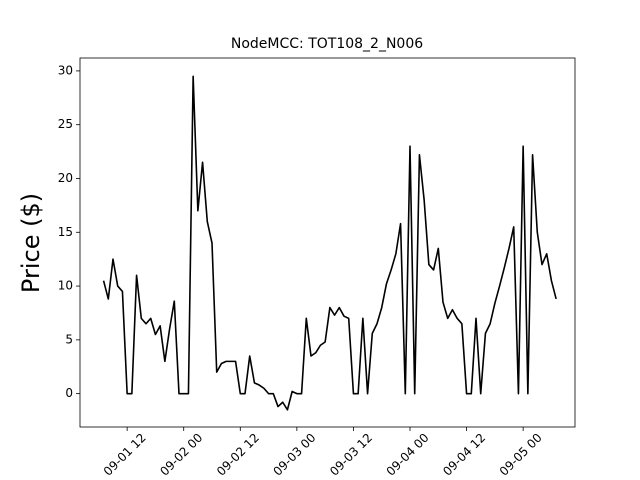  What do you see at coordinates (65, 286) in the screenshot?
I see `y-tick-label: 10` at bounding box center [65, 286].